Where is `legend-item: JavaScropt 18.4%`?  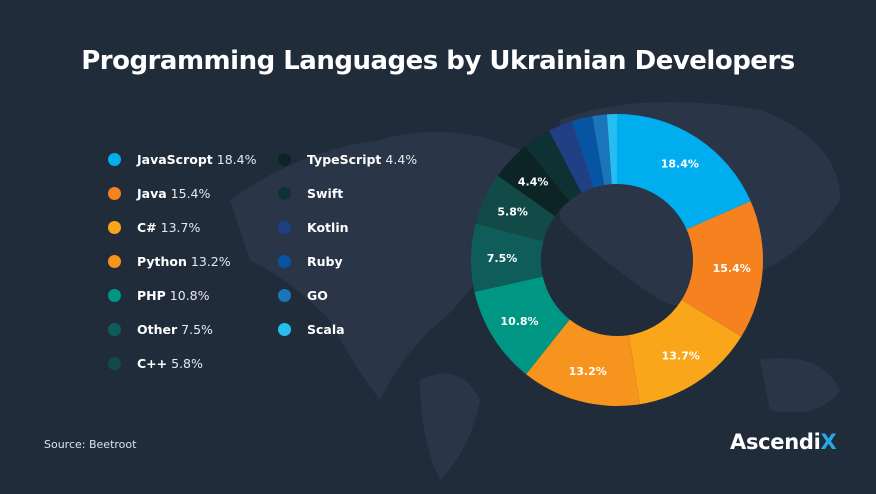 legend-item: JavaScropt 18.4% is located at coordinates (182, 159).